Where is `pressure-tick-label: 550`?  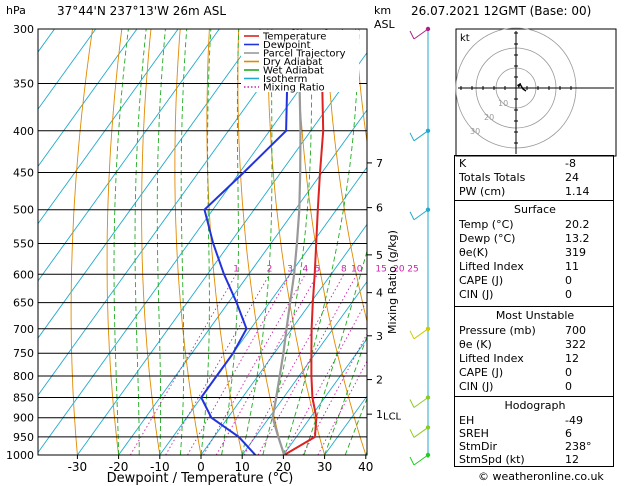
pressure-tick-label: 550 is located at coordinates (23, 243).